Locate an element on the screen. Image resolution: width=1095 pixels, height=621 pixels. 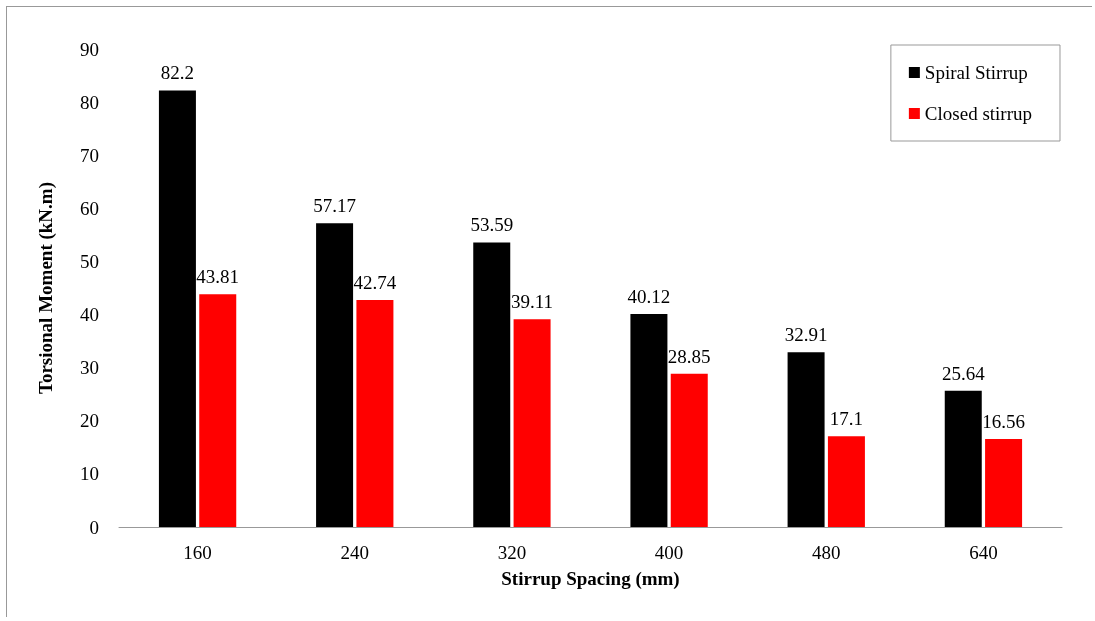
data-label: 57.17 is located at coordinates (334, 206).